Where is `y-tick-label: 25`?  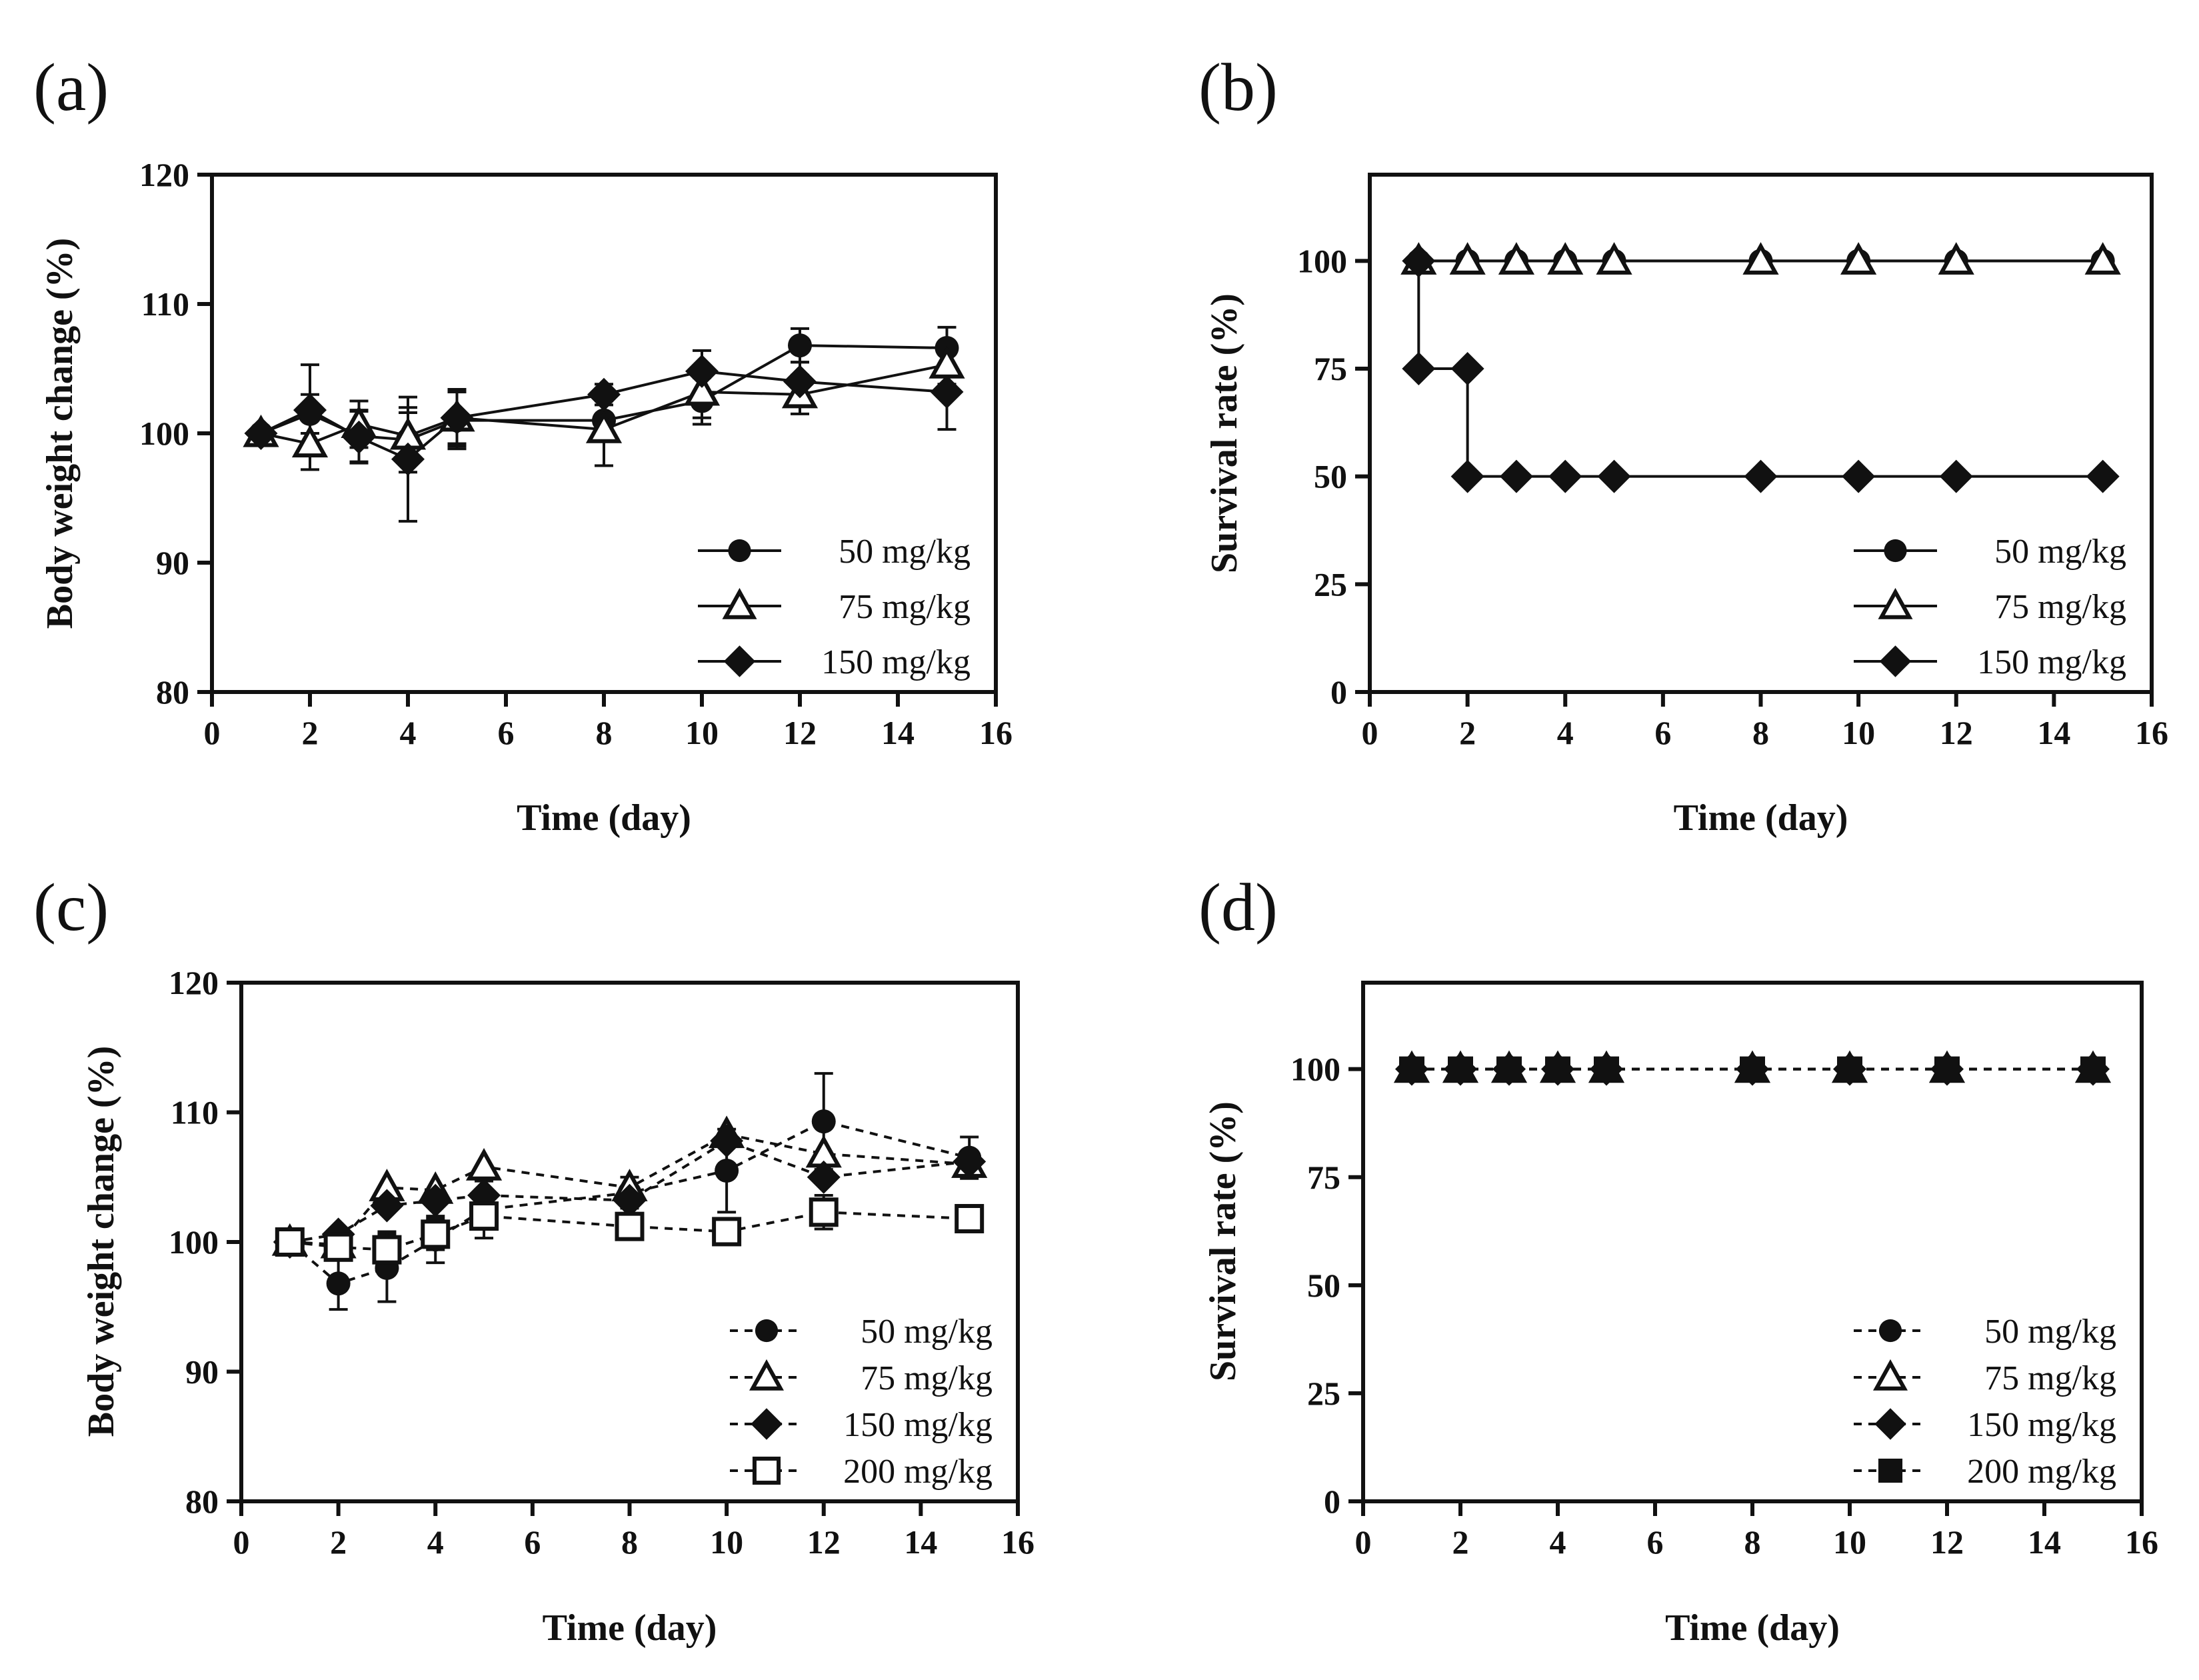 y-tick-label: 25 is located at coordinates (1323, 1393).